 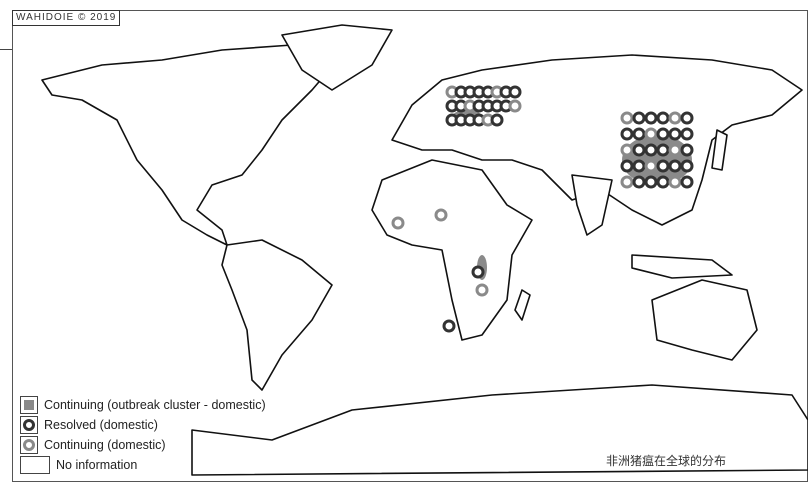 I want to click on madagascar, so click(x=522, y=305).